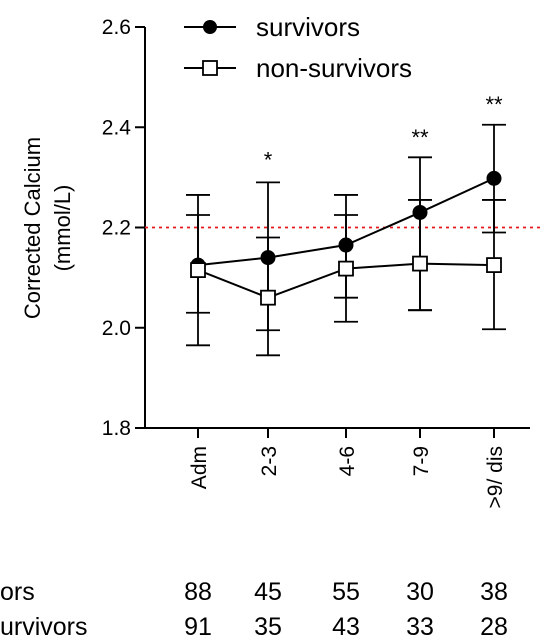  What do you see at coordinates (268, 592) in the screenshot?
I see `counts-cell: 45` at bounding box center [268, 592].